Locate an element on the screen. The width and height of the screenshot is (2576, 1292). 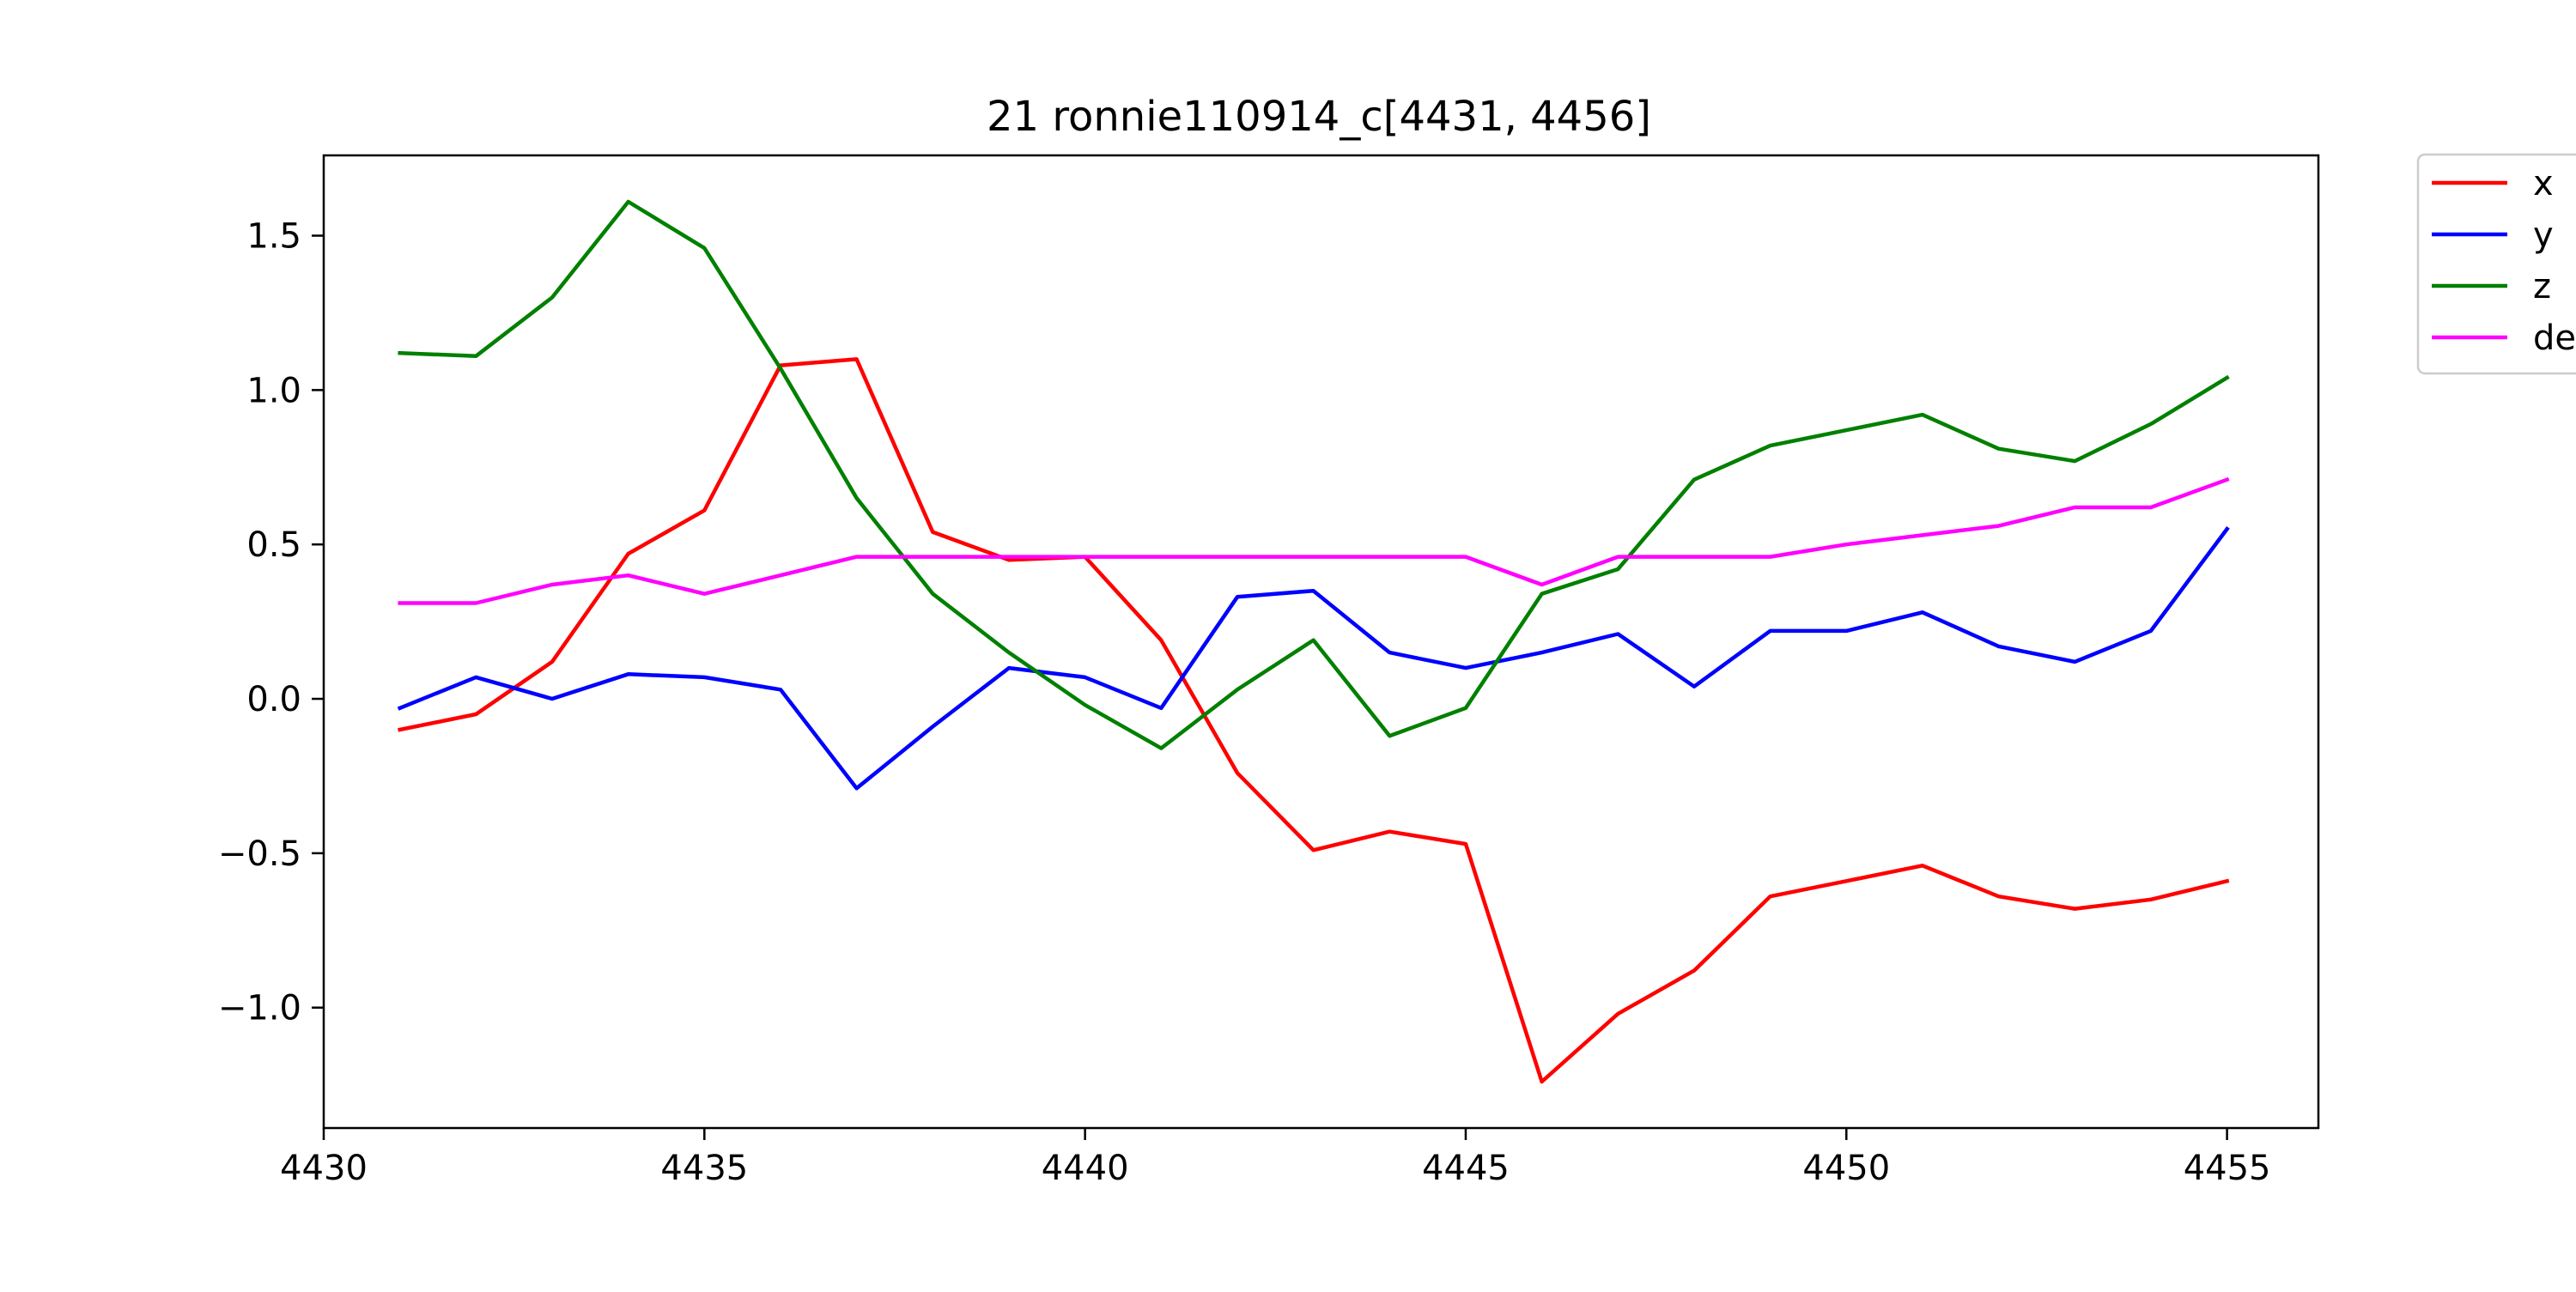
x-axis: 4430 4435 4440 4445 4450 4455 is located at coordinates (1276, 1158).